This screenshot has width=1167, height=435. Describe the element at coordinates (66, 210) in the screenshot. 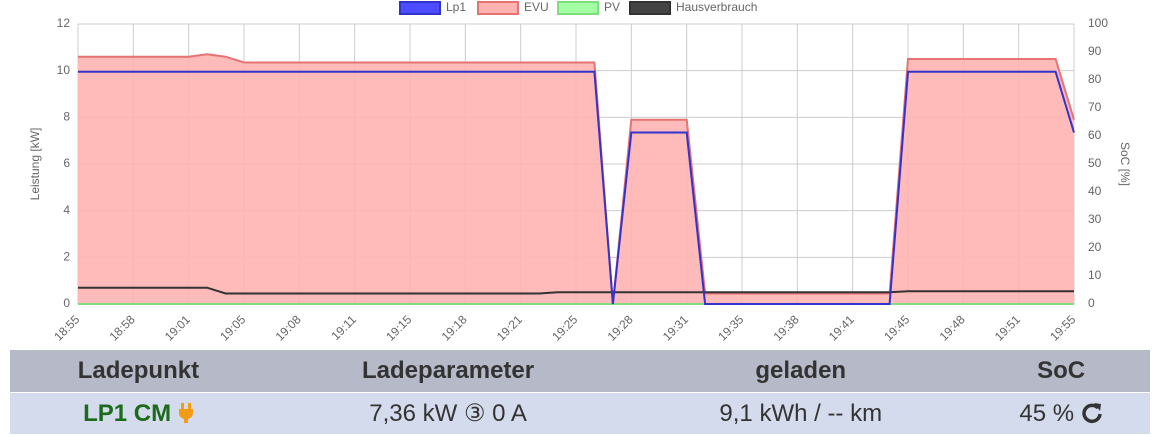

I see `y-tick-label: 4` at that location.